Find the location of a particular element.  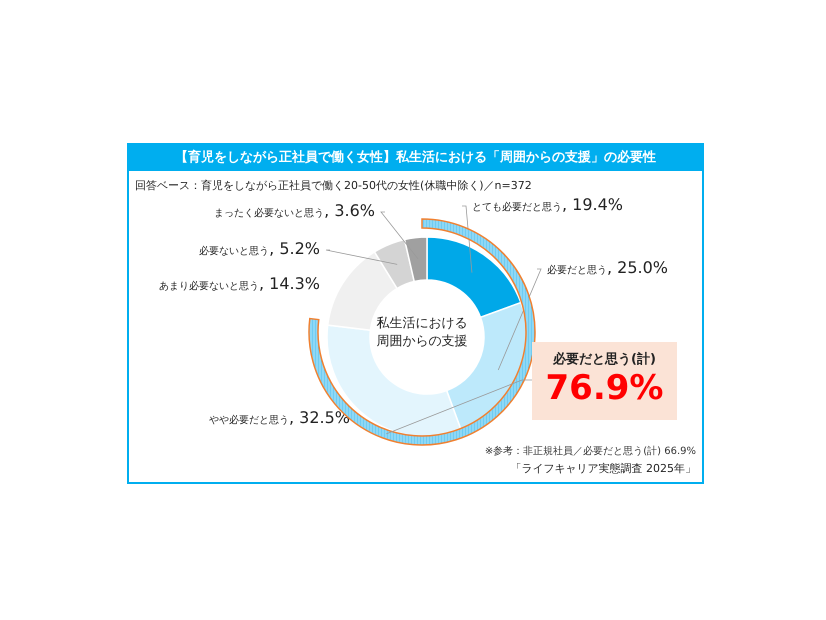

slice-label: あまり必要ないと思う is located at coordinates (209, 286).